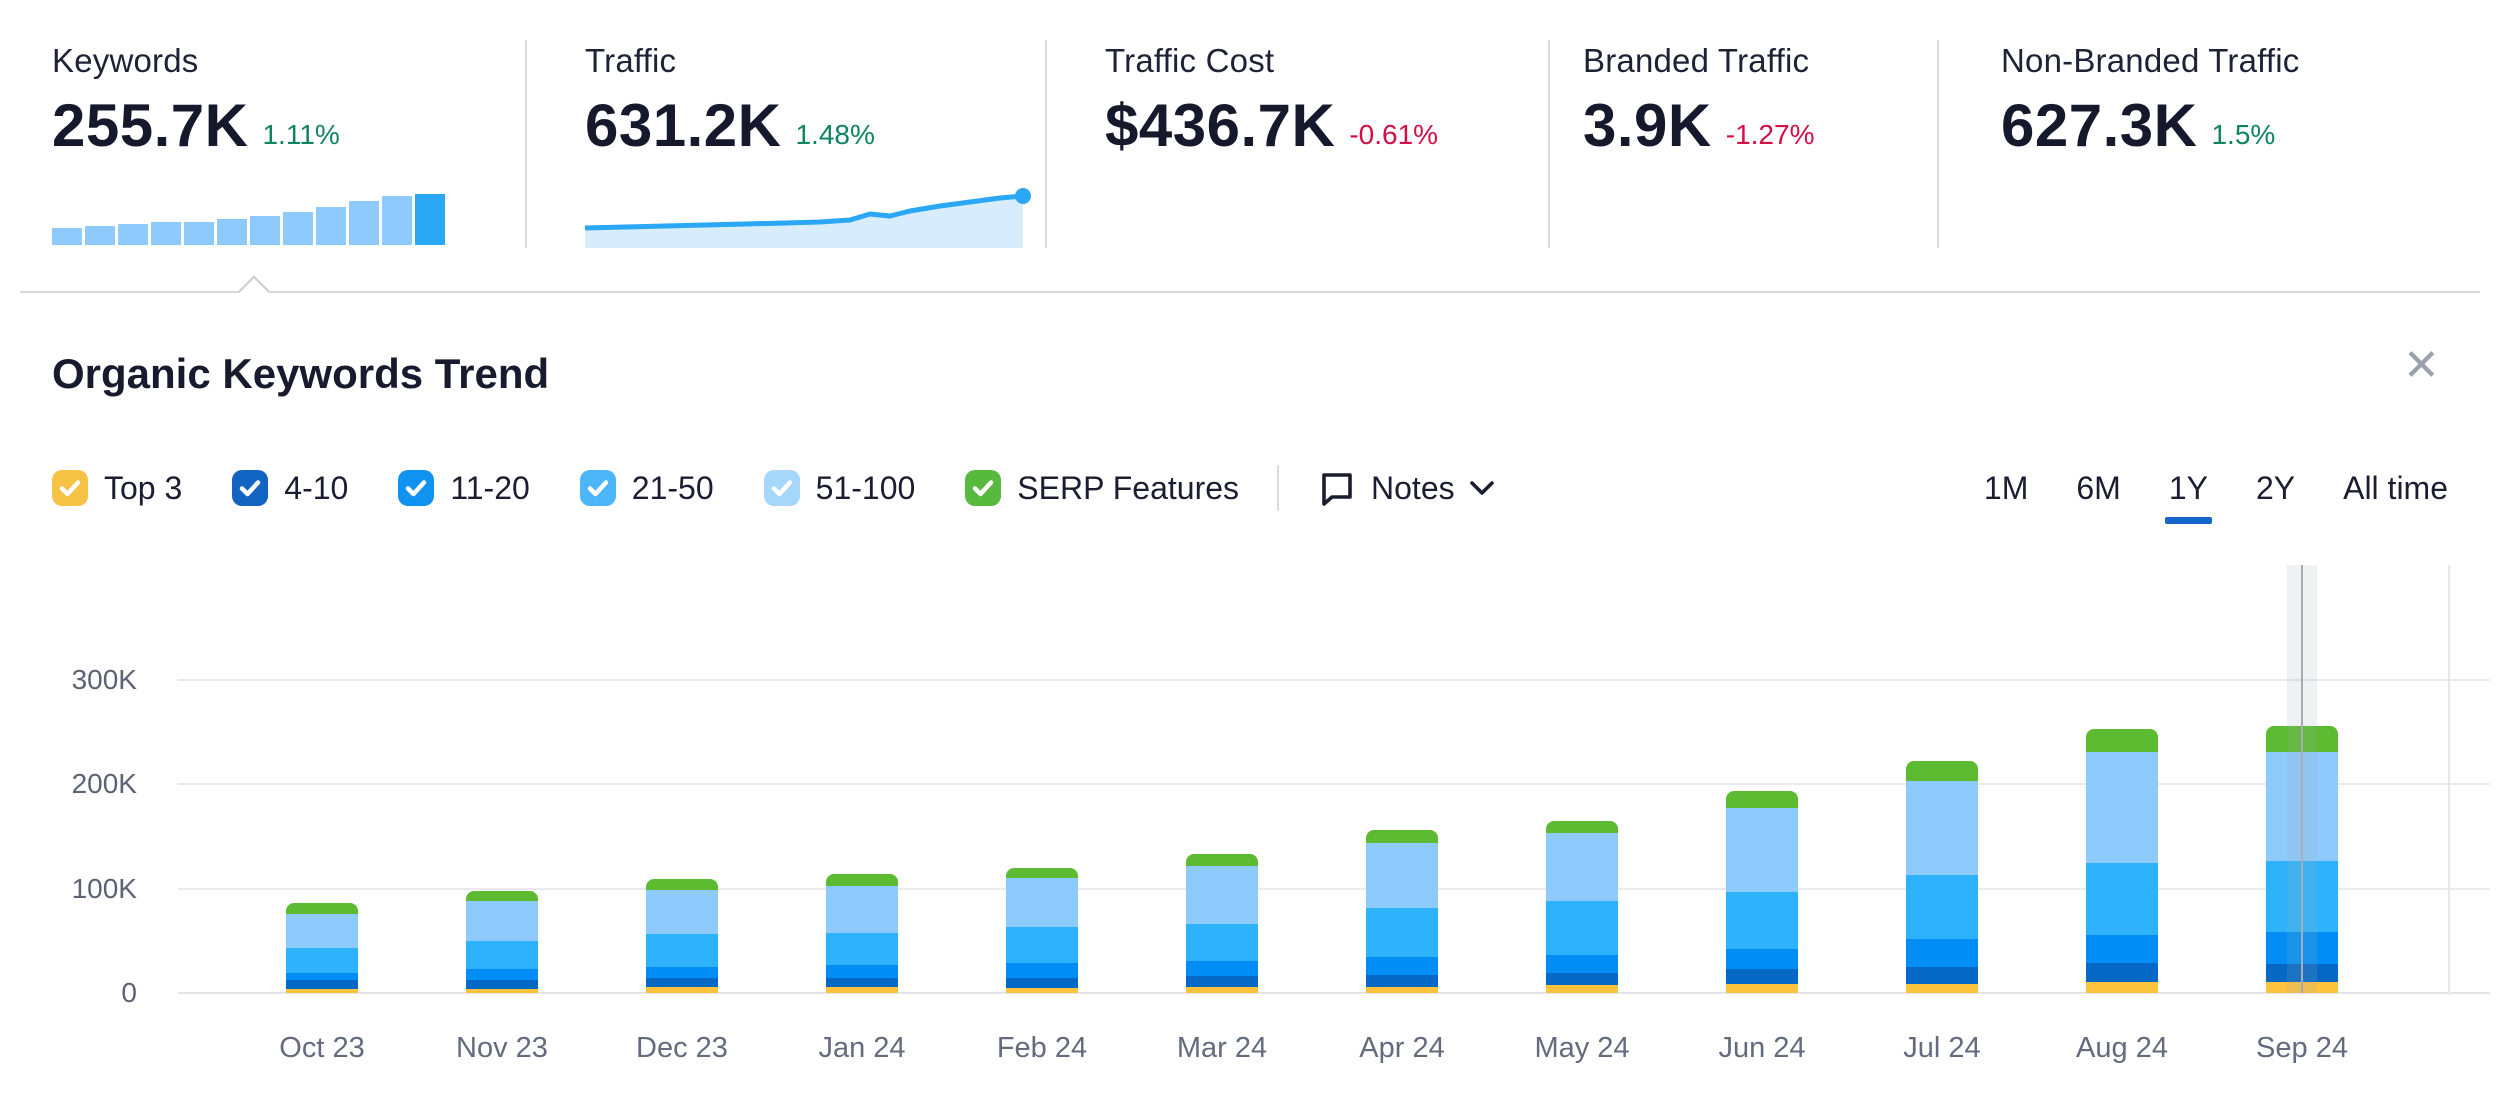 The width and height of the screenshot is (2500, 1115). I want to click on y-axis-label: 100K, so click(104, 888).